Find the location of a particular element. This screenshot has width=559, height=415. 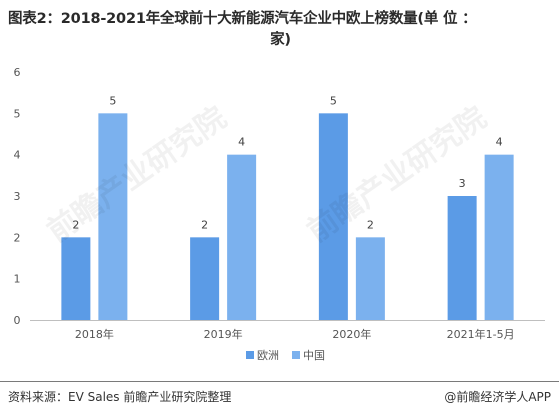

data-label: 3 is located at coordinates (462, 183).